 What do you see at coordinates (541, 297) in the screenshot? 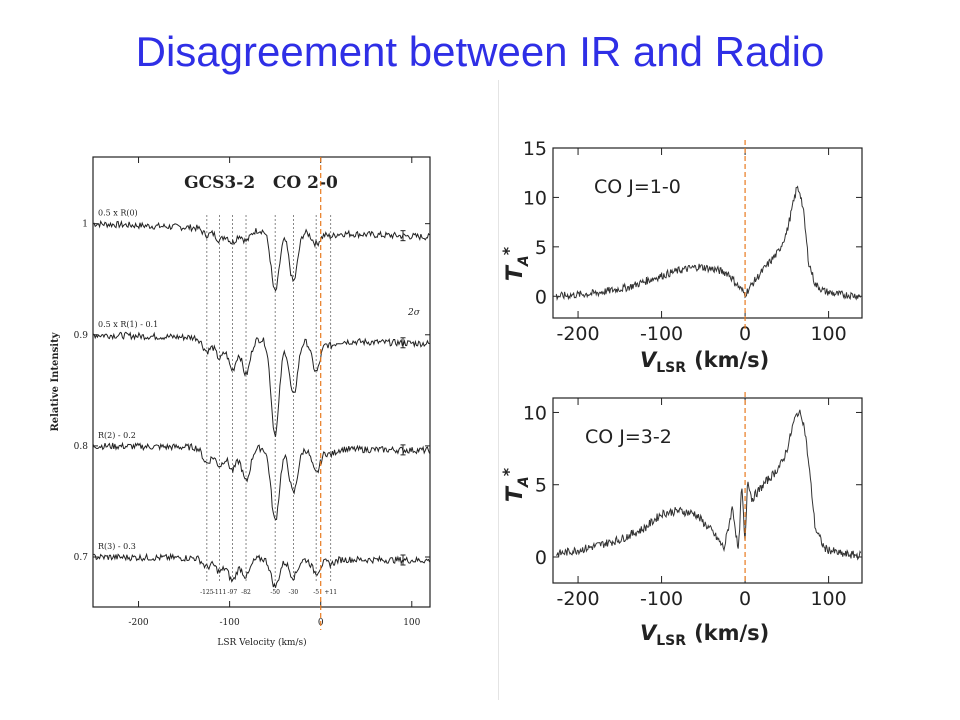
I see `co-1-0-y-tick-label: 0` at bounding box center [541, 297].